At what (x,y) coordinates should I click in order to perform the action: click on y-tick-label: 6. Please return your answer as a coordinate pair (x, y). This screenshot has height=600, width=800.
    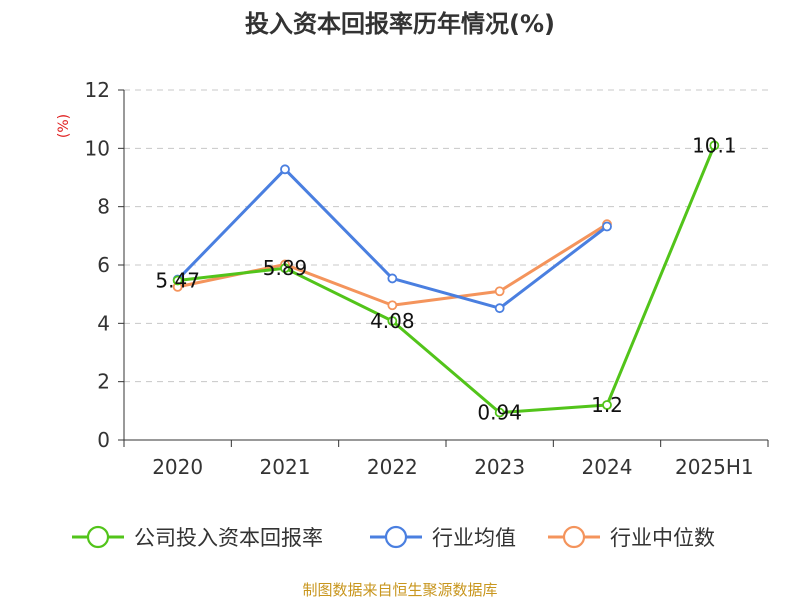
    Looking at the image, I should click on (103, 265).